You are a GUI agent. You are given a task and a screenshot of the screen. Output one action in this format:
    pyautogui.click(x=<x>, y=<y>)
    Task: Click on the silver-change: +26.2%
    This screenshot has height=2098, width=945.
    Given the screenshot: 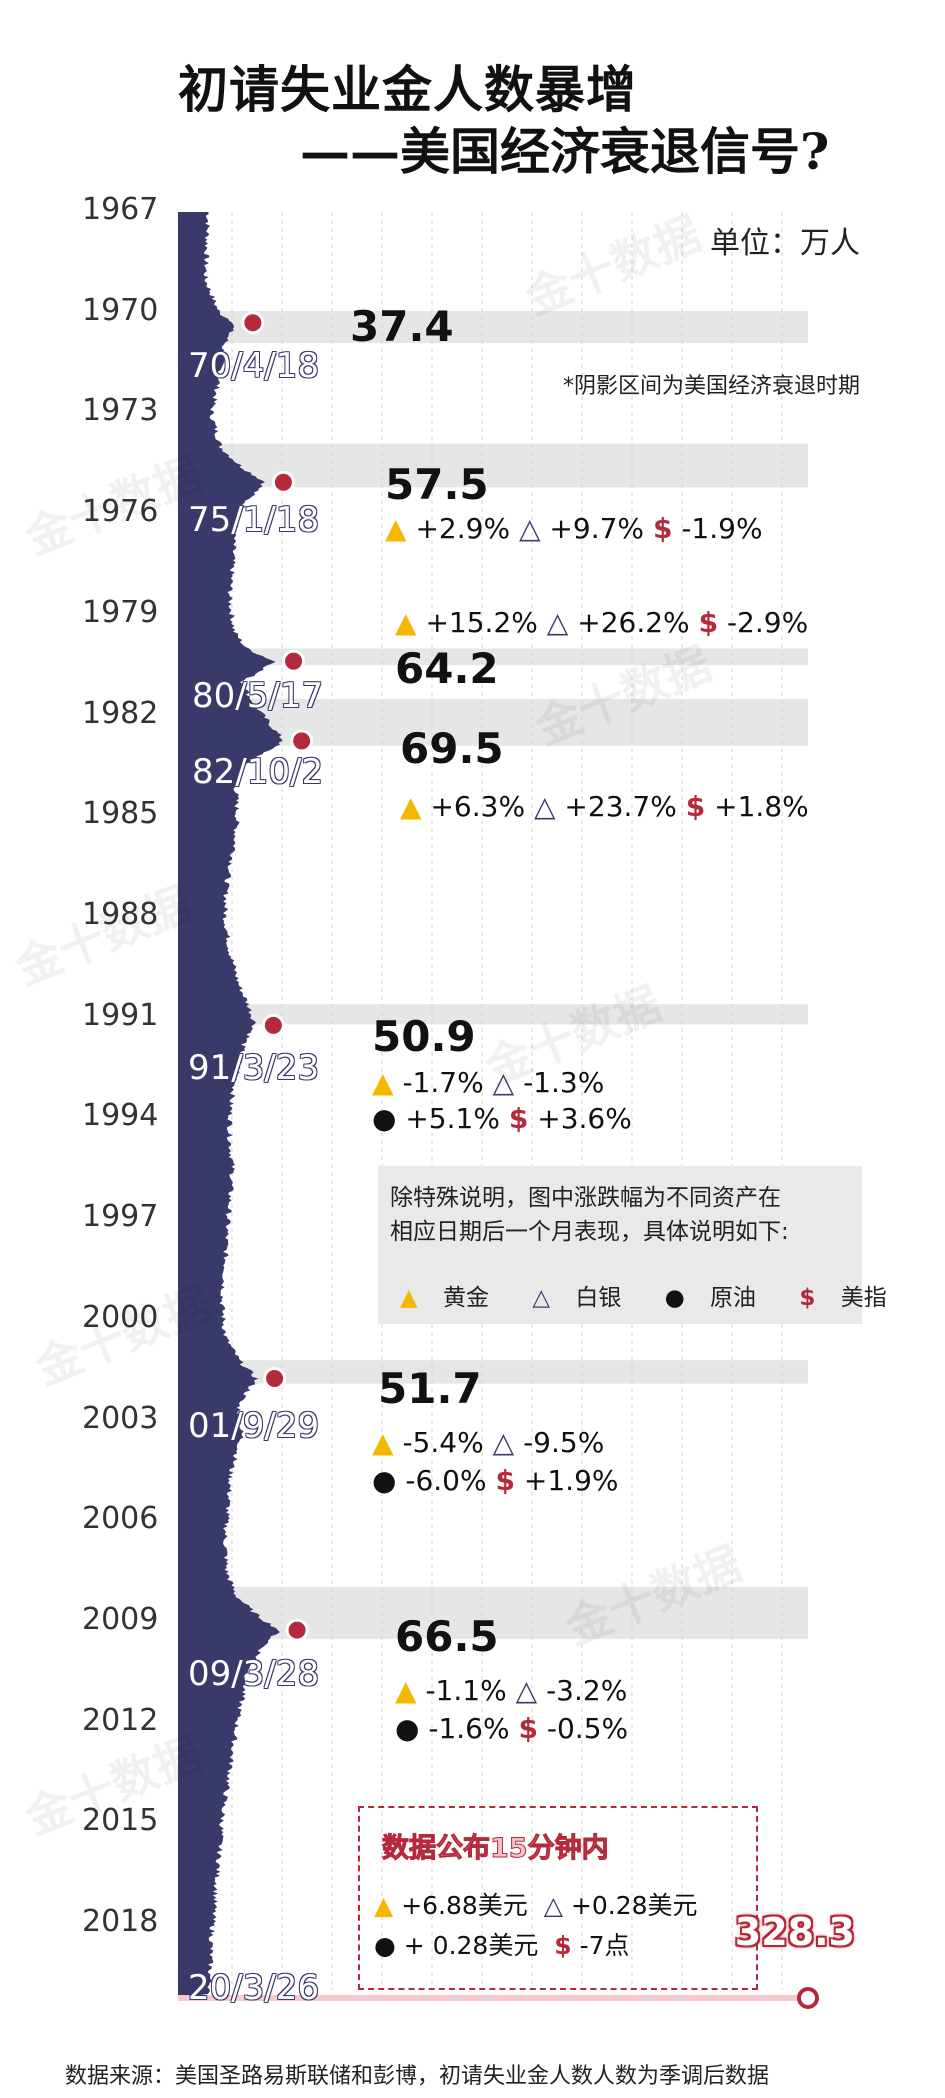 What is the action you would take?
    pyautogui.click(x=633, y=622)
    